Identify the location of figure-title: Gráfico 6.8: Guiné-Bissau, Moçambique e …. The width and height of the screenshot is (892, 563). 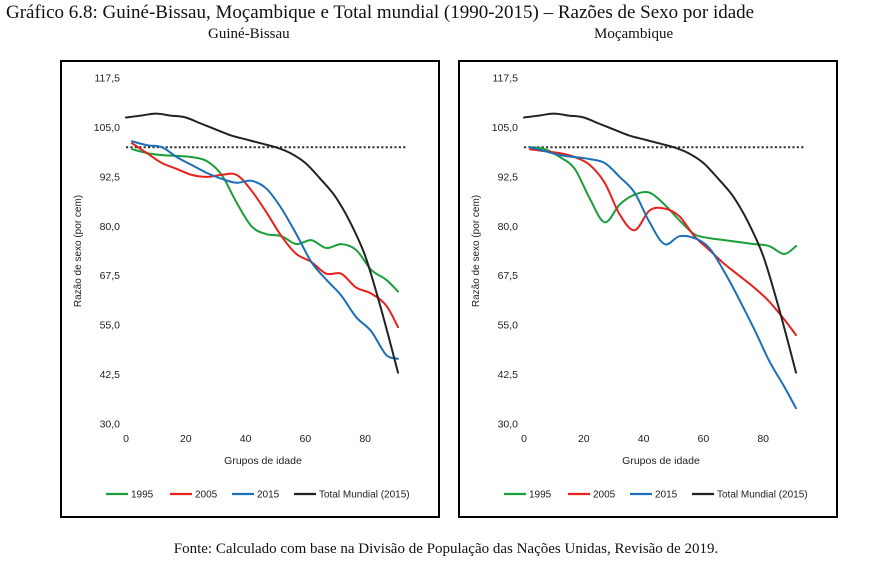
(380, 12).